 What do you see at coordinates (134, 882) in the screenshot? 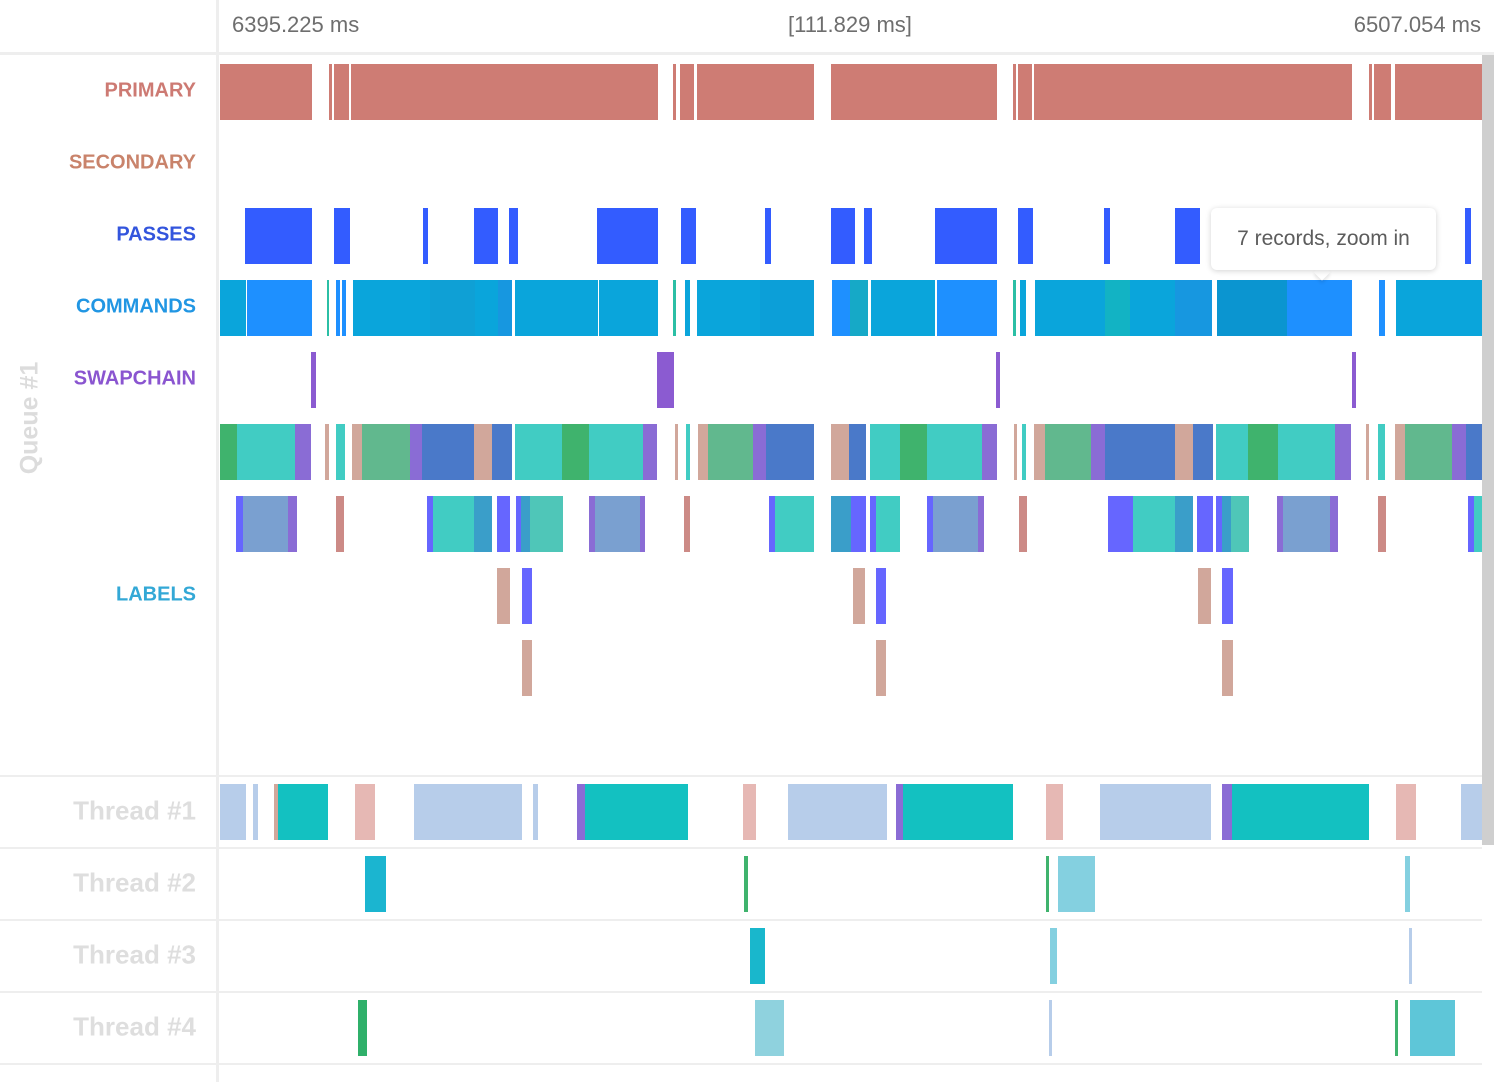
I see `thread-label-2: Thread #2` at bounding box center [134, 882].